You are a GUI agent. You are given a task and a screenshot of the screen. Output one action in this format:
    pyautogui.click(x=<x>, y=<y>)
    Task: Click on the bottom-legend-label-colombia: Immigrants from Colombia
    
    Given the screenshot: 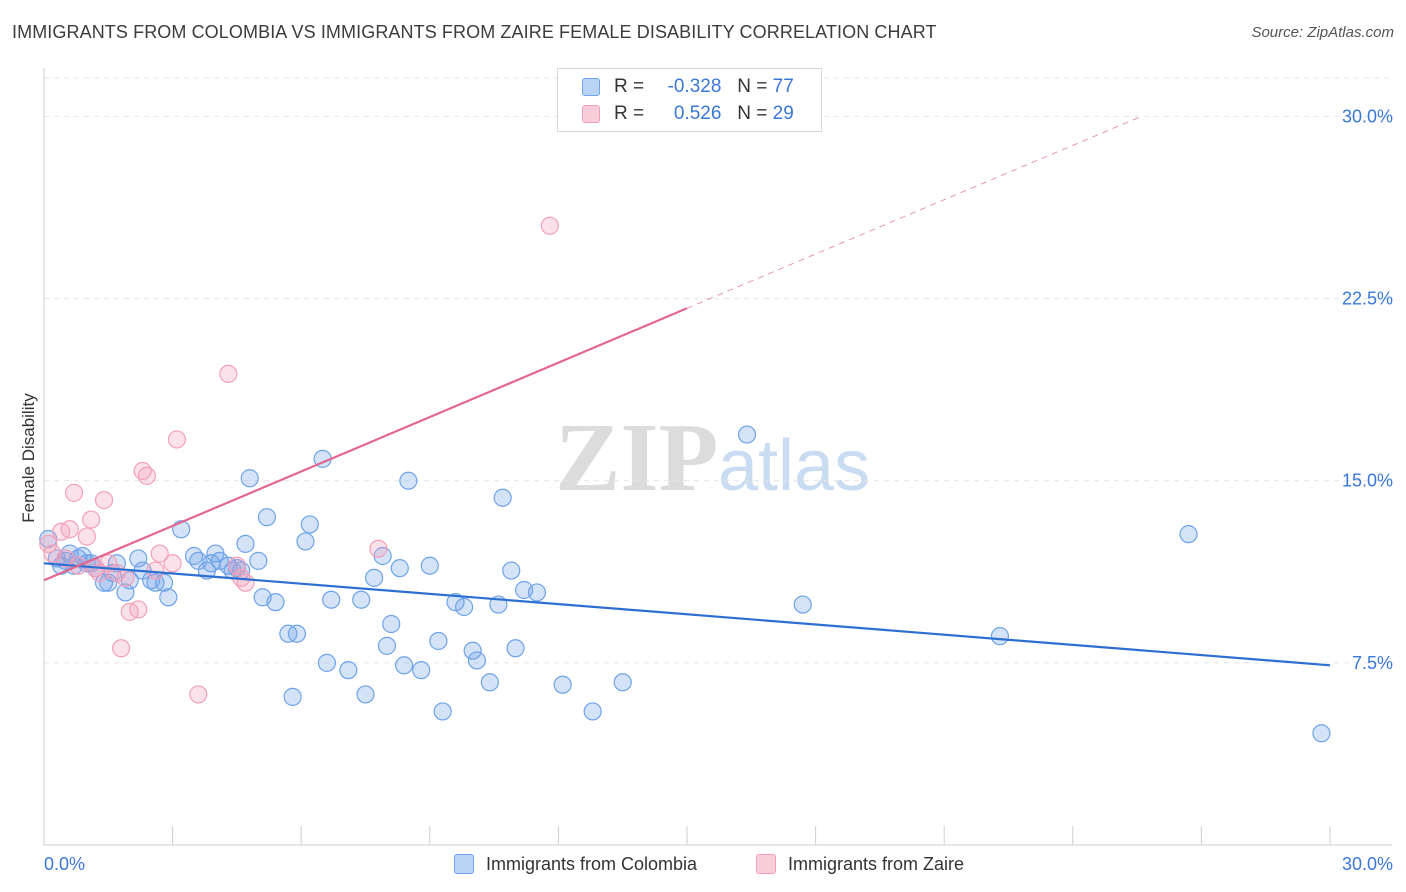 What is the action you would take?
    pyautogui.click(x=592, y=863)
    